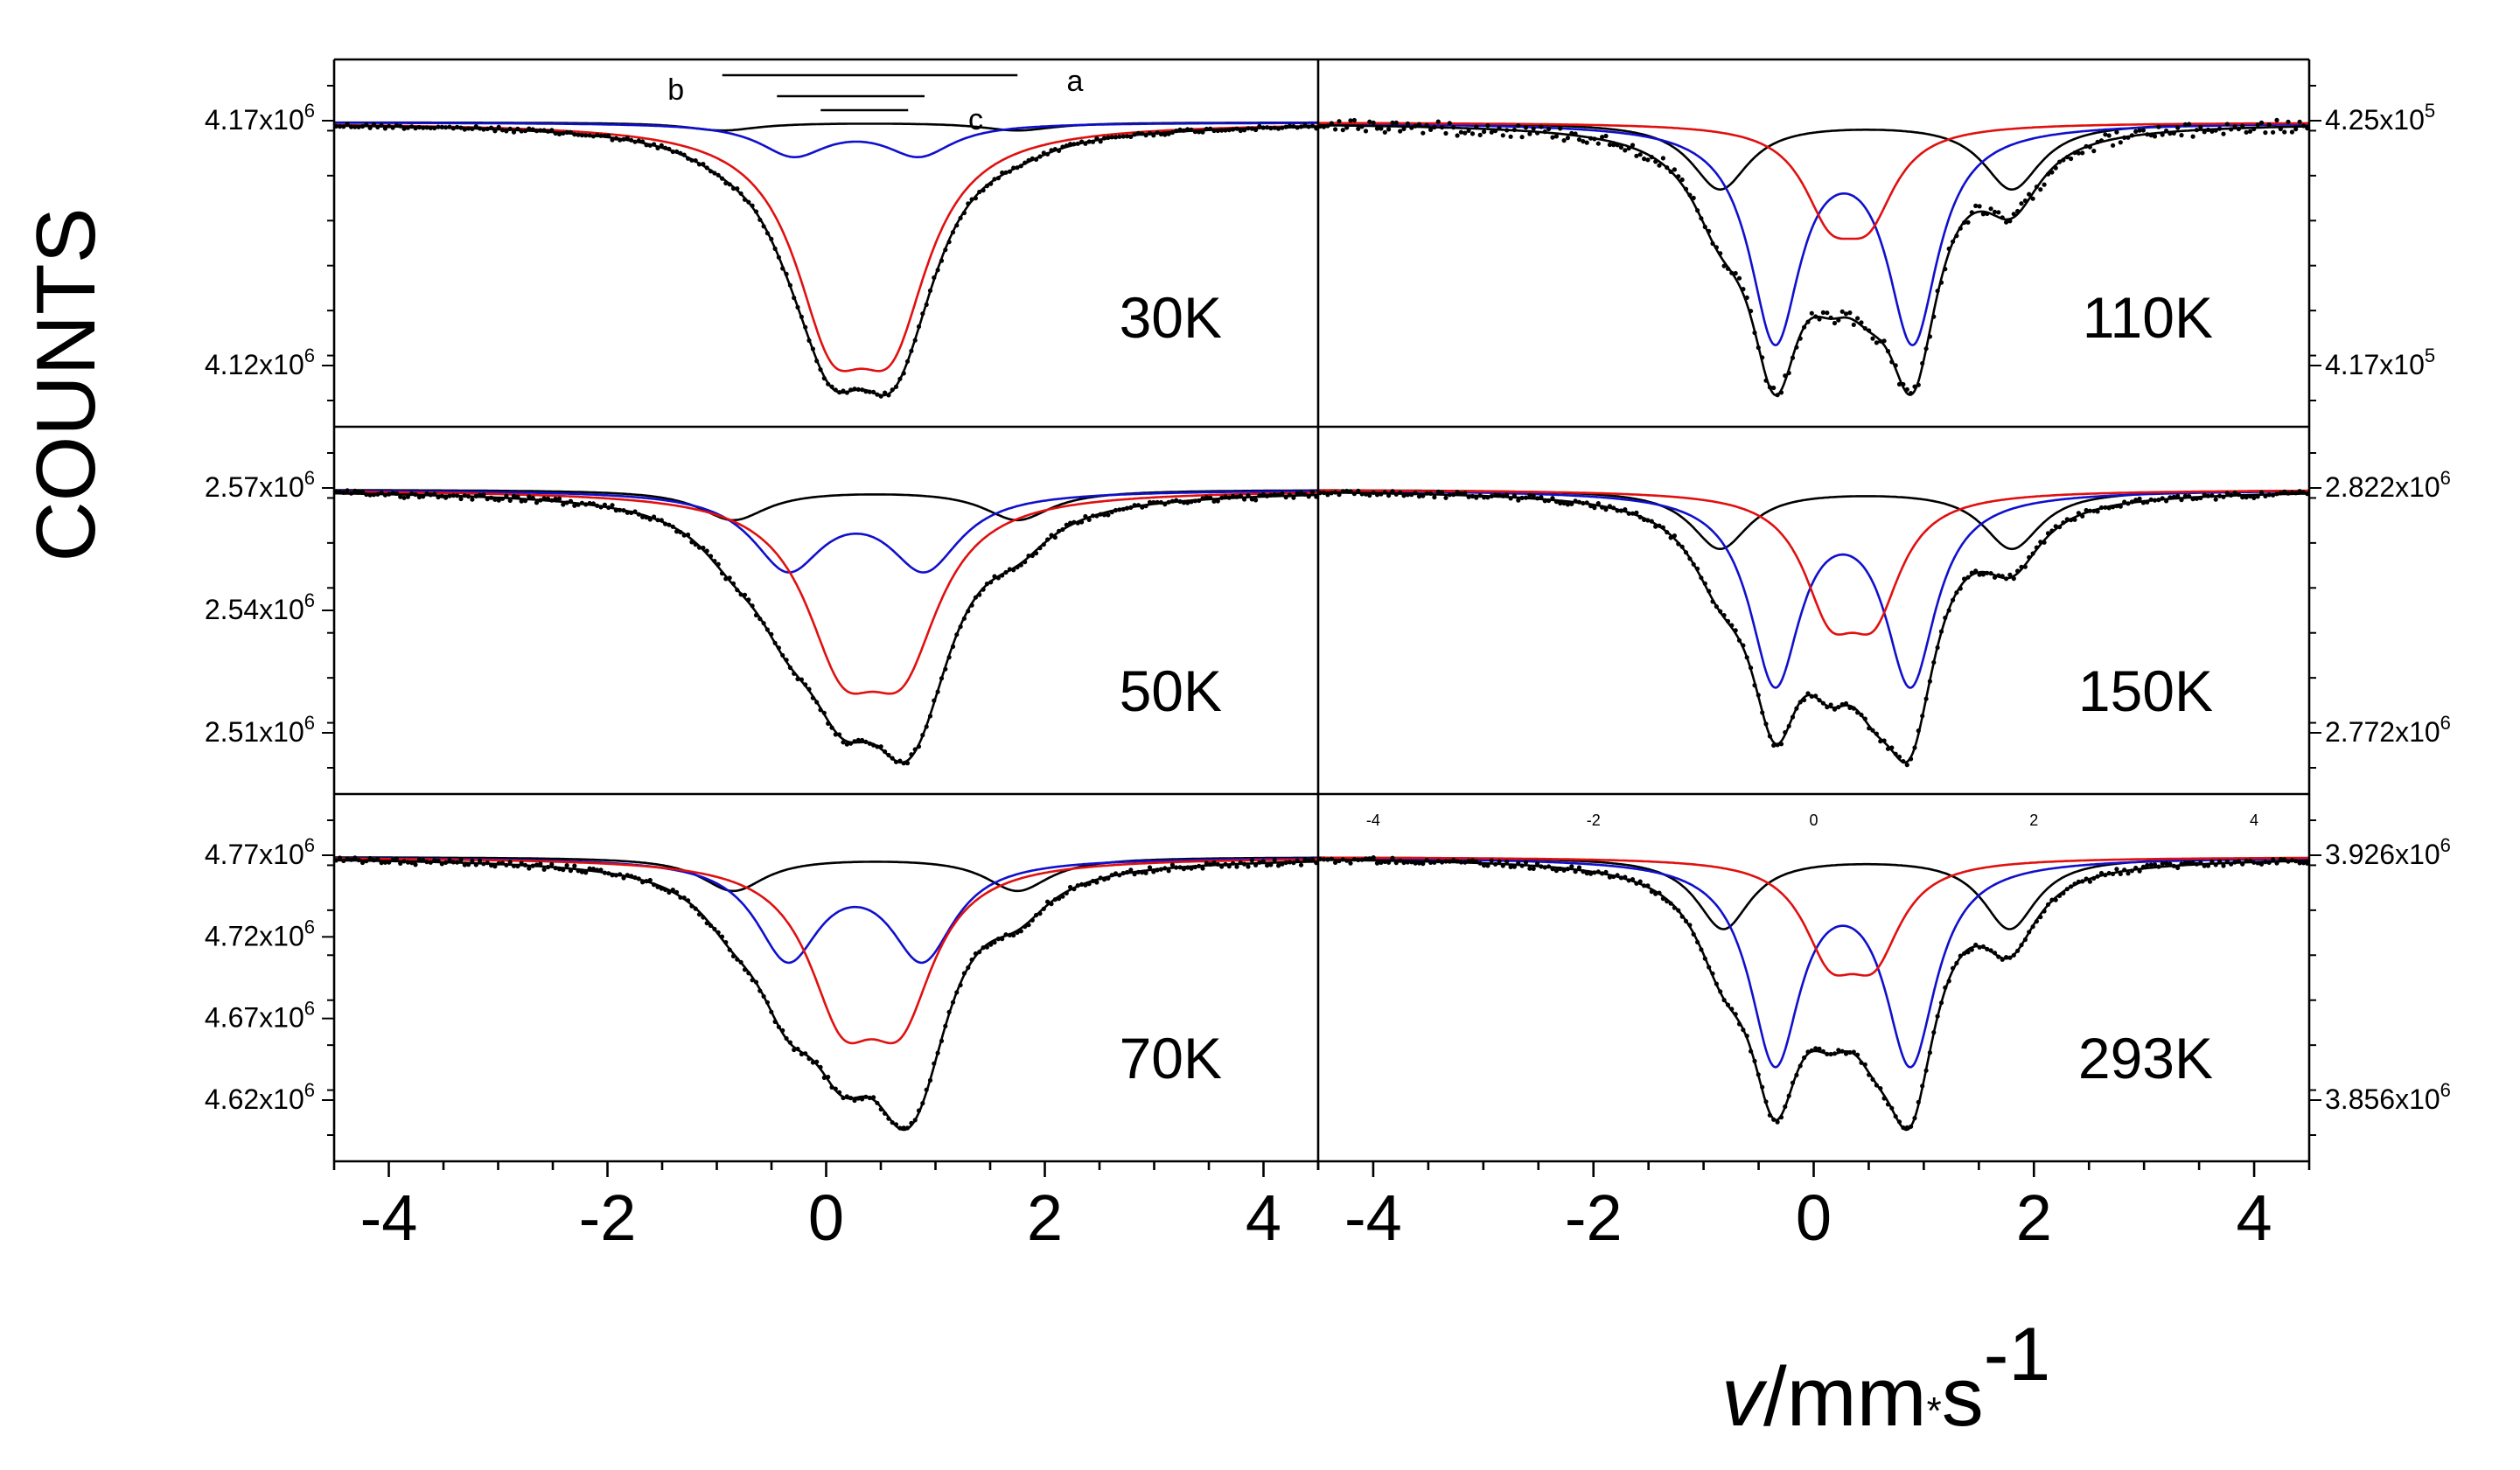 The width and height of the screenshot is (2520, 1470). What do you see at coordinates (2382, 487) in the screenshot?
I see `y-tick-base: 2.822x10` at bounding box center [2382, 487].